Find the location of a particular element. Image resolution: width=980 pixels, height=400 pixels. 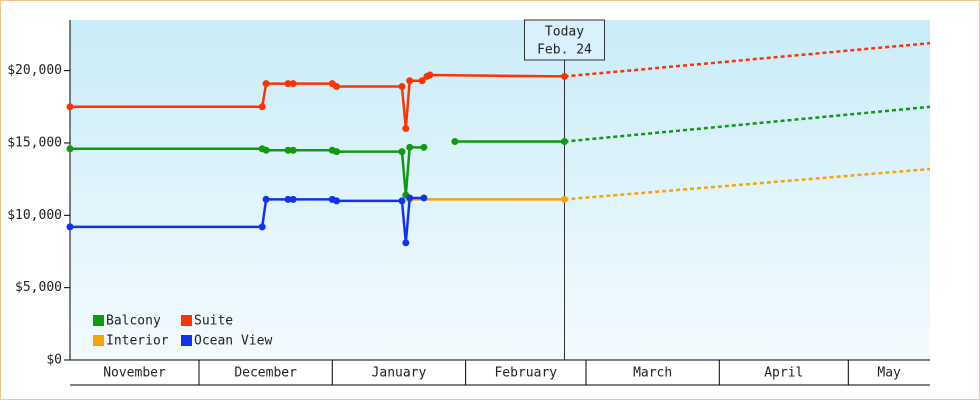

y-tick-label: $10,000 is located at coordinates (34, 215).